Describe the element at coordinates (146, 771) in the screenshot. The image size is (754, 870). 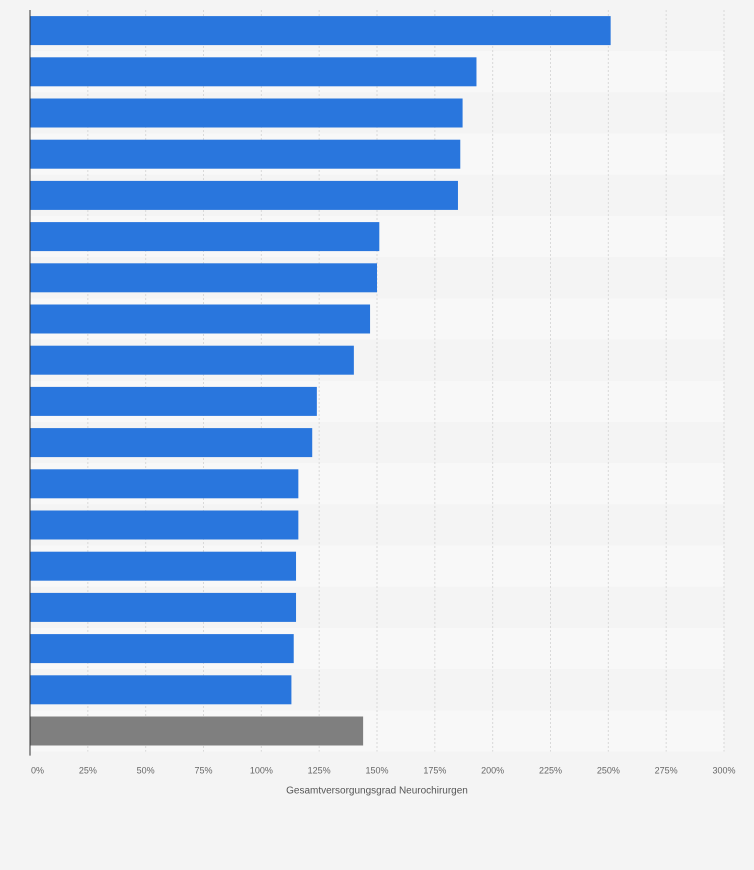
I see `x-tick-label: 50%` at that location.